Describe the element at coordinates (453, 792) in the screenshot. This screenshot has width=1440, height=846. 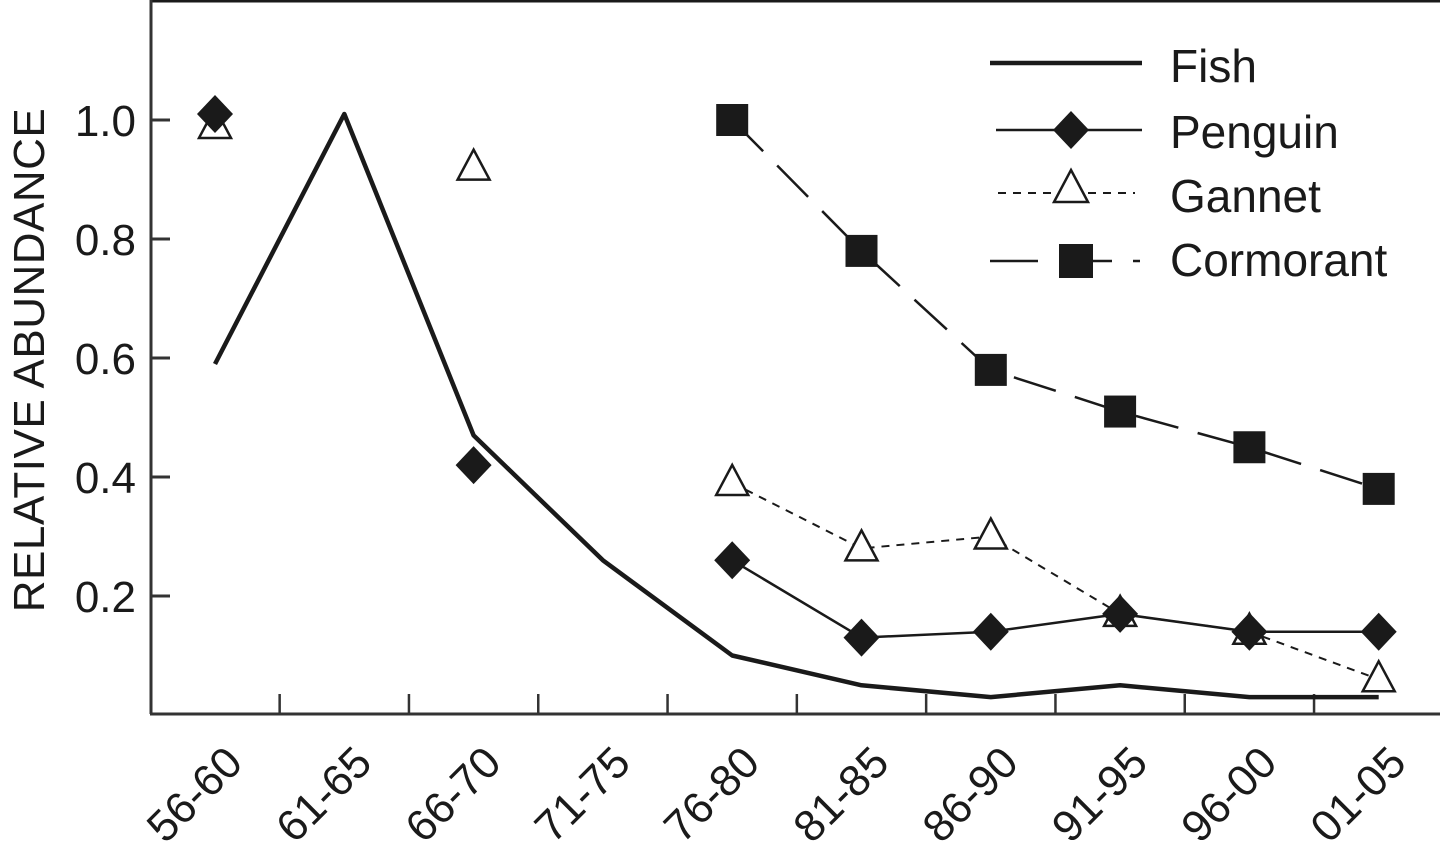
I see `x-tick-label: 66-70` at that location.